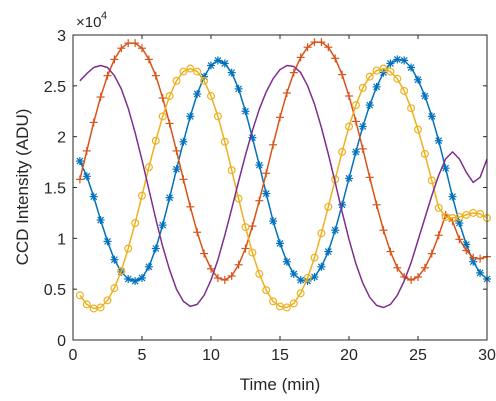 Image resolution: width=496 pixels, height=401 pixels. I want to click on y-tick-label: 2.5, so click(55, 87).